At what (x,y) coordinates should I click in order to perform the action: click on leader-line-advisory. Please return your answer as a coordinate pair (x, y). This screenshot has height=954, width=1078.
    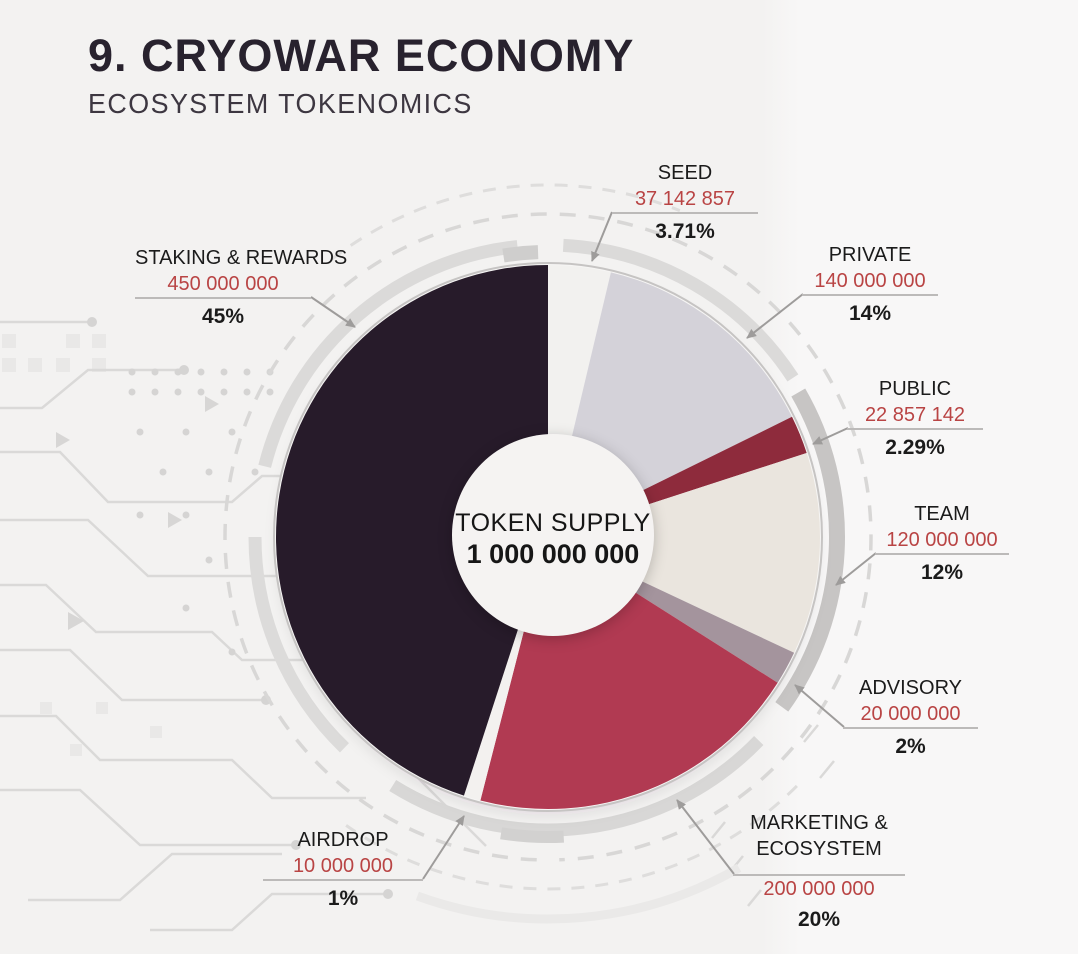
    Looking at the image, I should click on (819, 706).